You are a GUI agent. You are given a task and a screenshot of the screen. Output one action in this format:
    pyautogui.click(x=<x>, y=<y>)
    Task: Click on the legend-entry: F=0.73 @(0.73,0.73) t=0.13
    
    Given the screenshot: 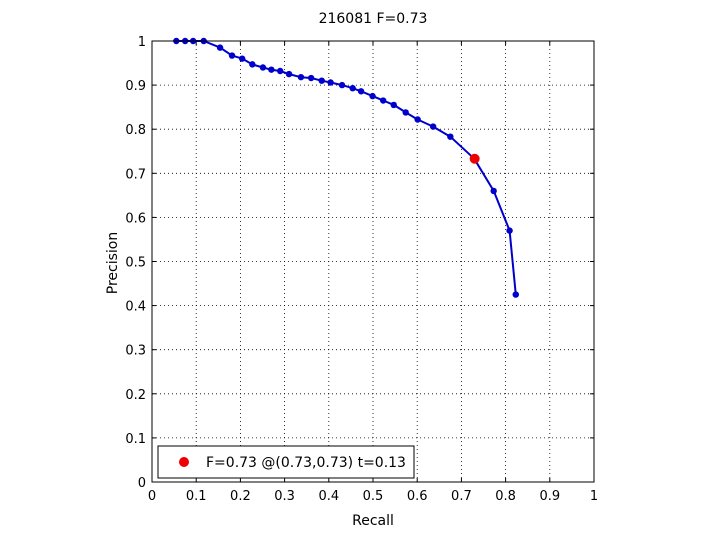 What is the action you would take?
    pyautogui.click(x=306, y=463)
    